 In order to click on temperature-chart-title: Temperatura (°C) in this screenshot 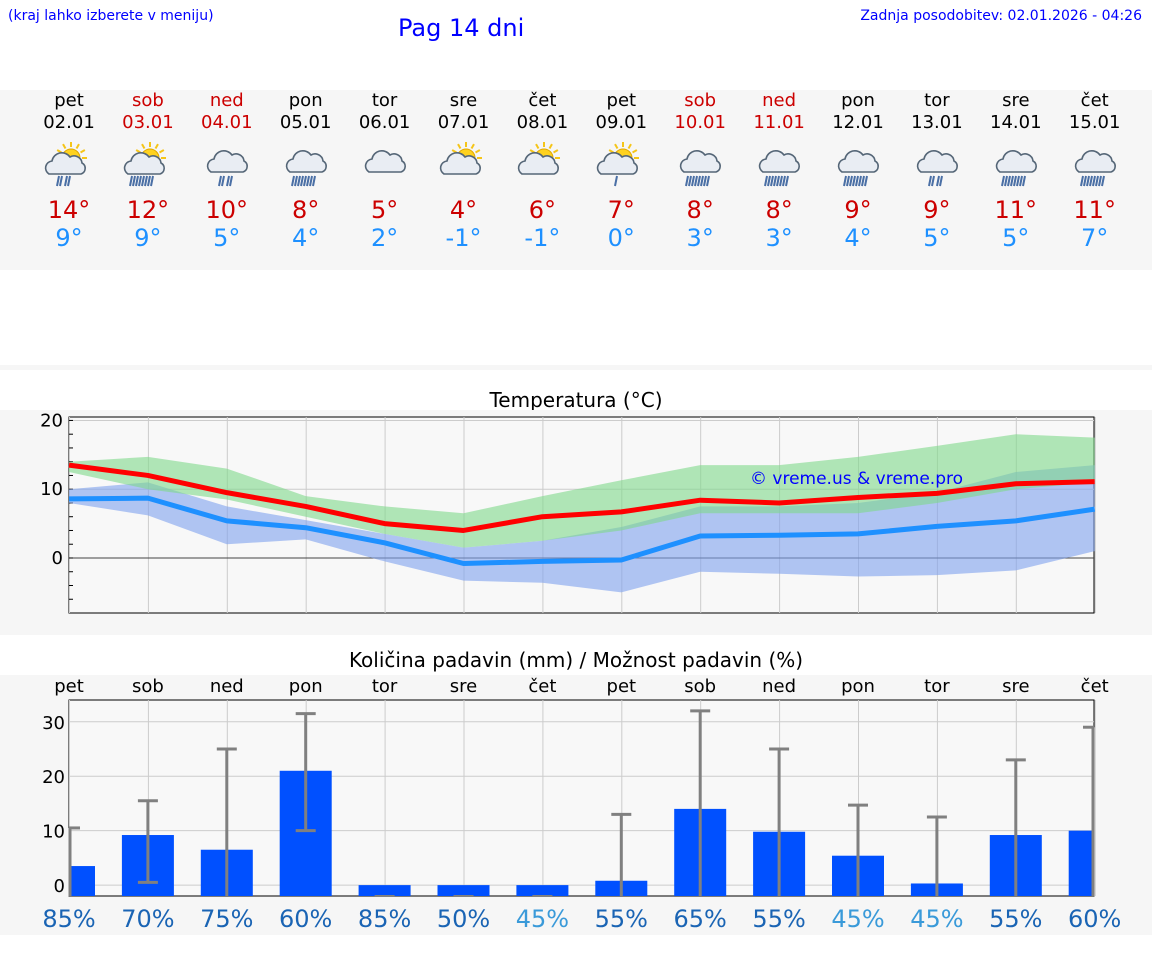, I will do `click(576, 400)`.